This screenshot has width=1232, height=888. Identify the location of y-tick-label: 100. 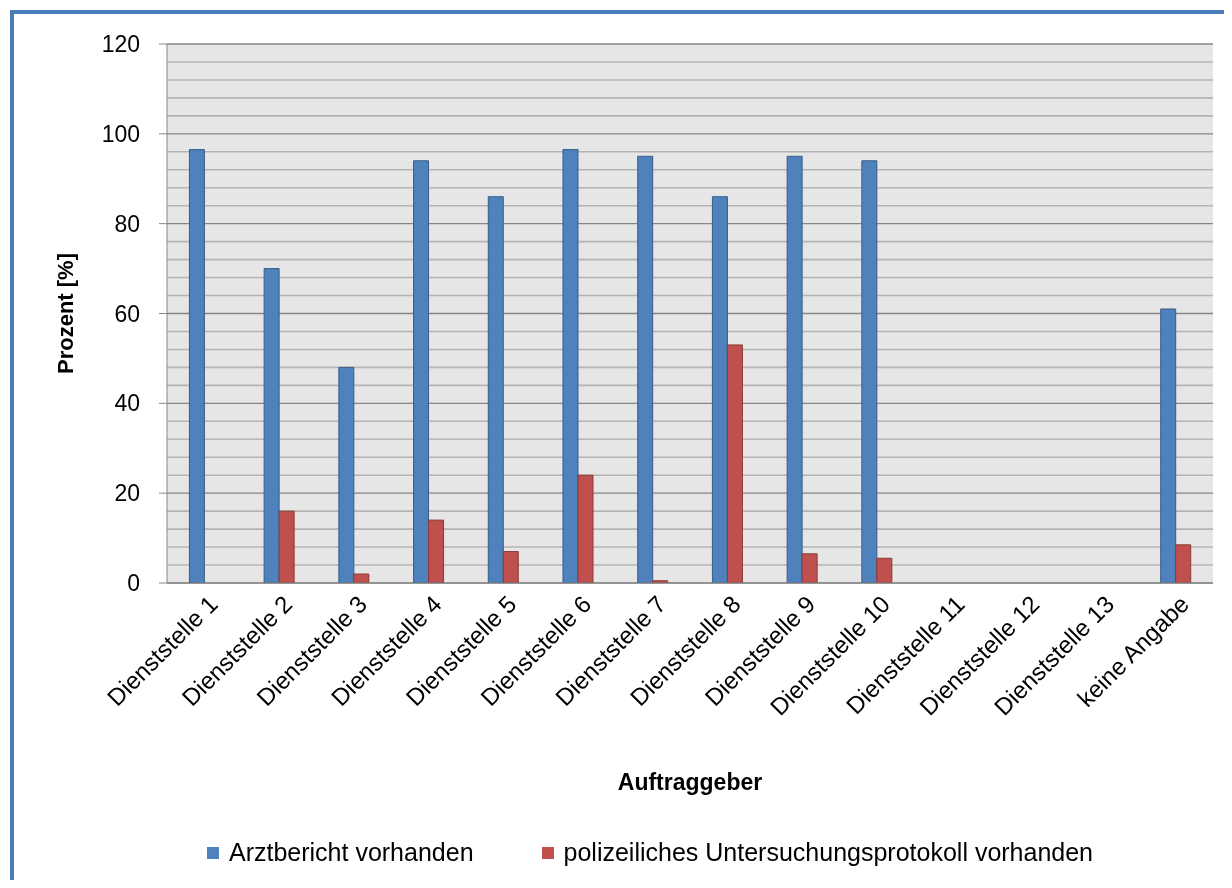
(120, 133).